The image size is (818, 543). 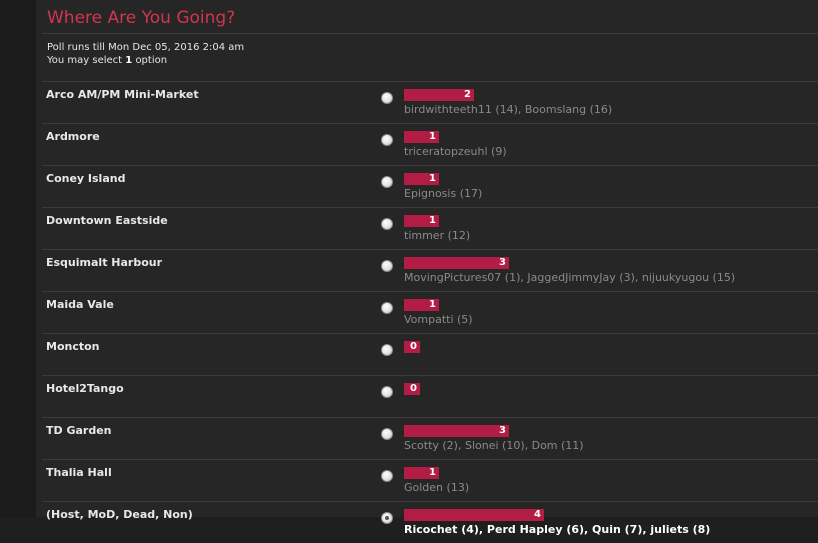 I want to click on poll-option-label: (Host, MoD, Dead, Non), so click(x=119, y=514).